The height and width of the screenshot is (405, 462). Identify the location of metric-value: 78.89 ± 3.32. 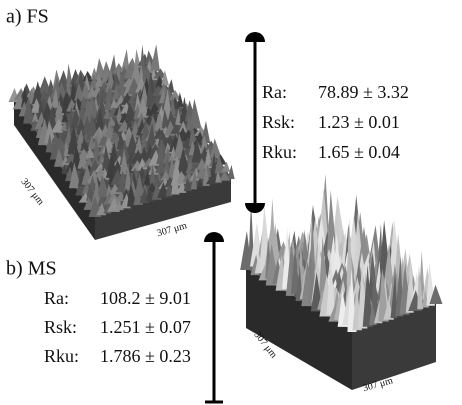
(363, 92).